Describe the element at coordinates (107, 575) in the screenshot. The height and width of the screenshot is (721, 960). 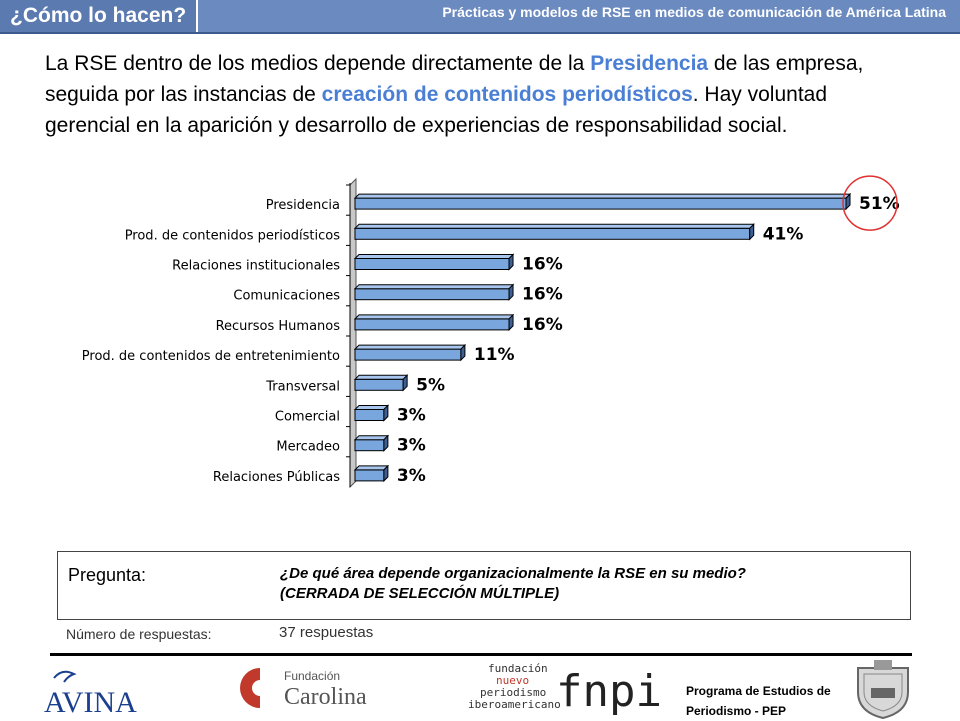
I see `question-label: Pregunta:` at that location.